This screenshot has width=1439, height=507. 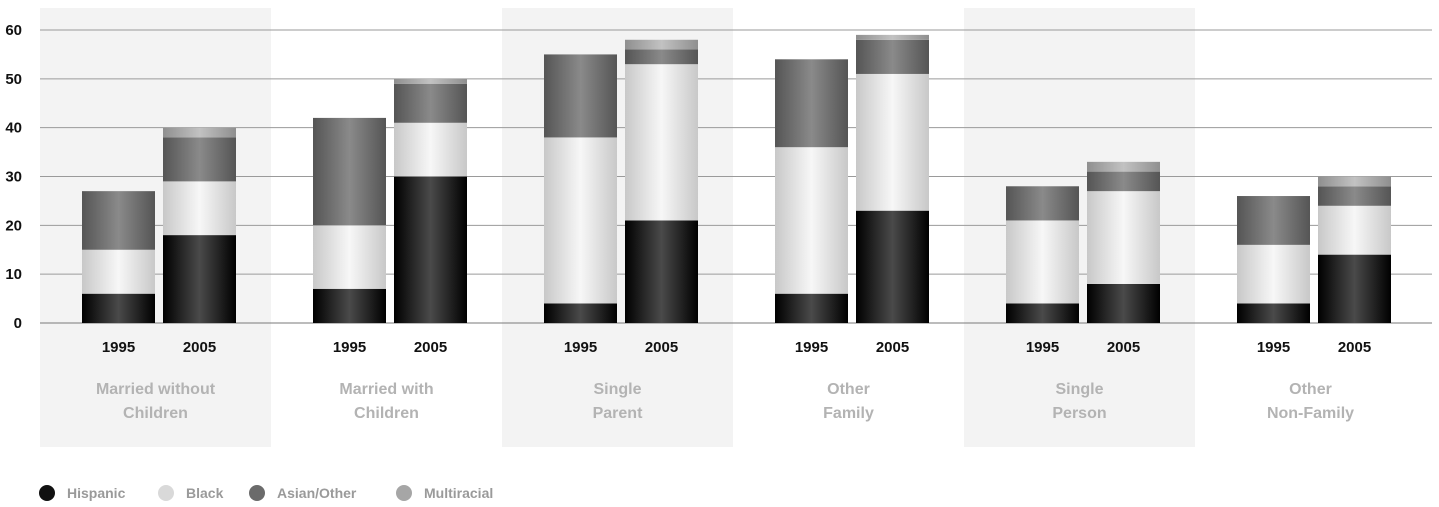 I want to click on y-tick-label: 40, so click(x=13, y=128).